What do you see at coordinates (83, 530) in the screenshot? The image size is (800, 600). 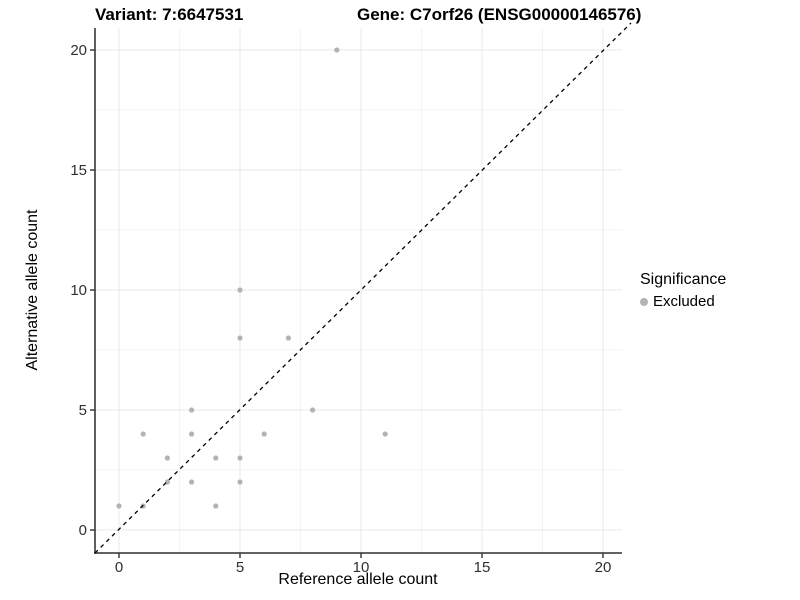 I see `y-tick-label: 0` at bounding box center [83, 530].